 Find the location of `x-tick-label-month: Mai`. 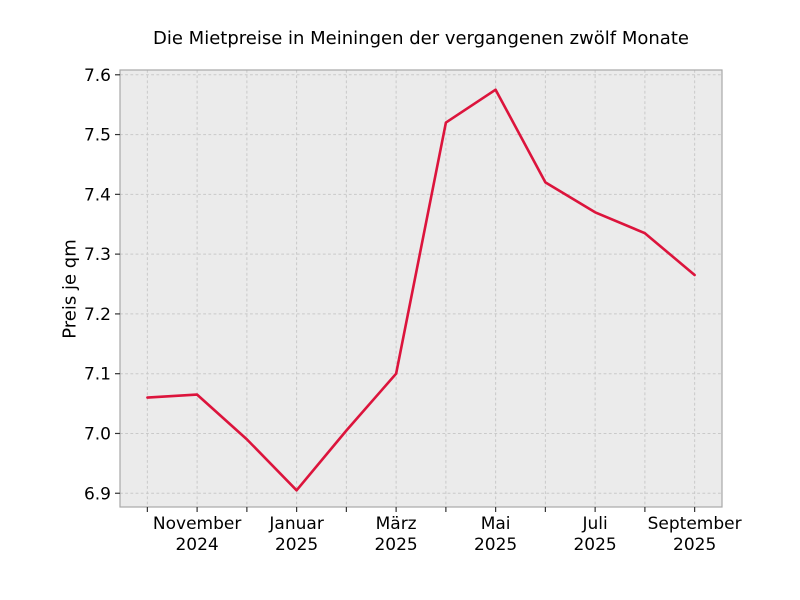

x-tick-label-month: Mai is located at coordinates (496, 524).